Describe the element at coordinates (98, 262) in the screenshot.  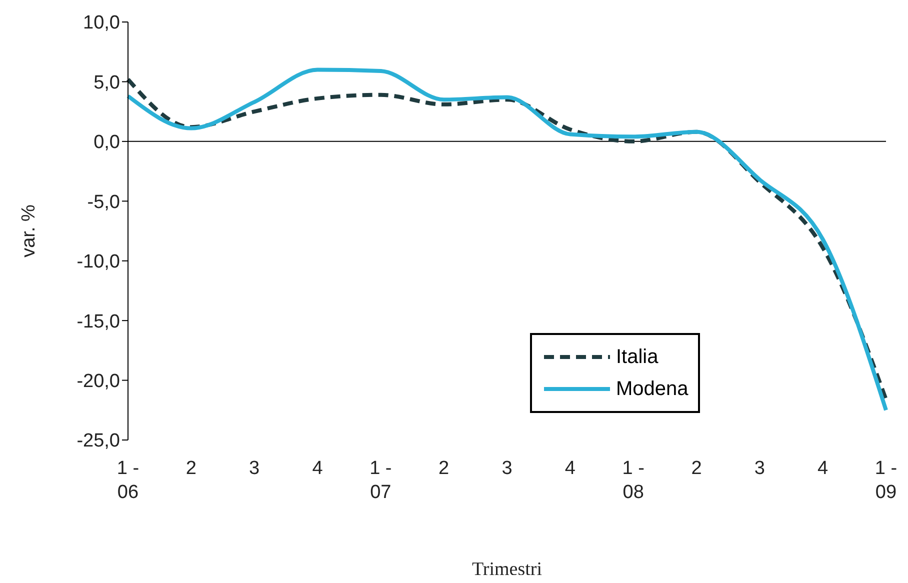
I see `y-tick-label: -10,0` at that location.